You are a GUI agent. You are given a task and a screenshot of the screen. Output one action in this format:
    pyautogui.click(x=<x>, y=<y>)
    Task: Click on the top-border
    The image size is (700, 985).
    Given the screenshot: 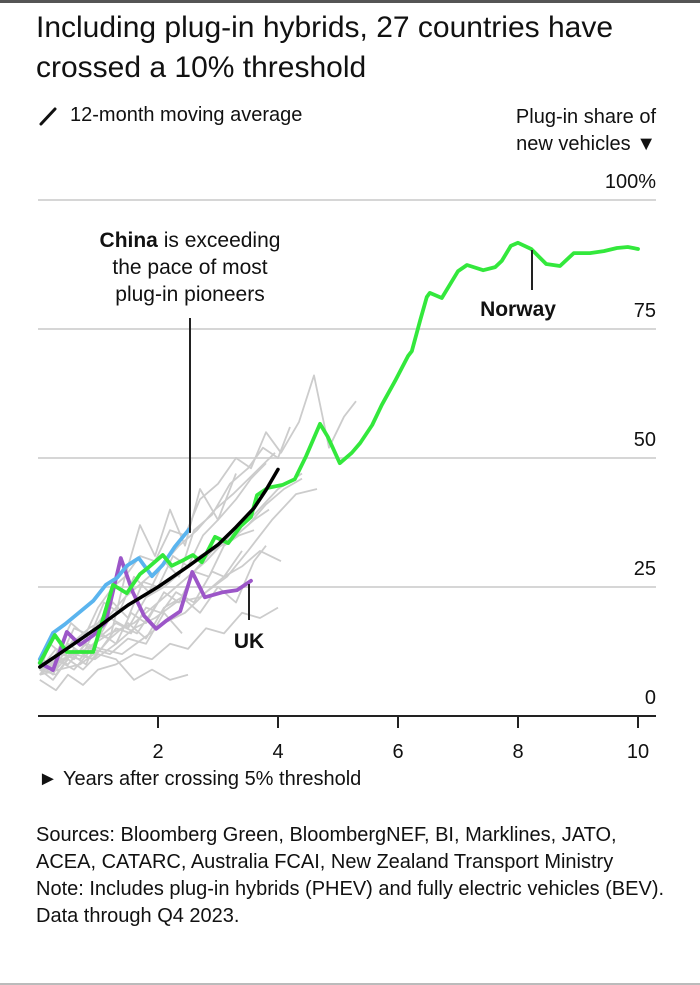 What is the action you would take?
    pyautogui.click(x=350, y=1)
    